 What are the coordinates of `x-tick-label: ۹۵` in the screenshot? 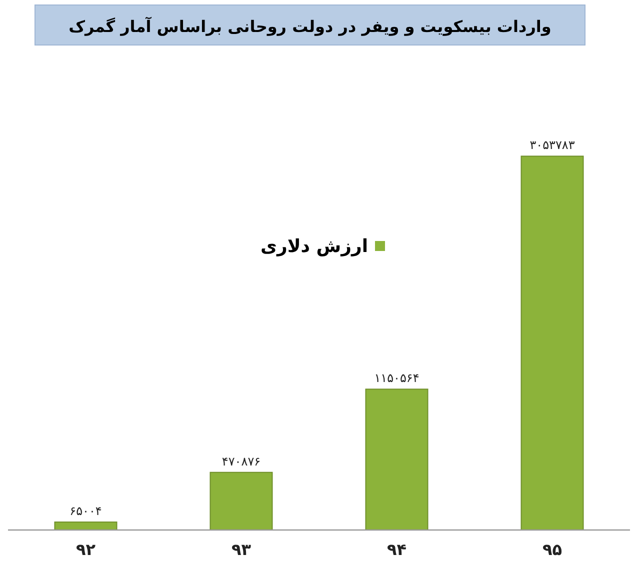 It's located at (552, 549).